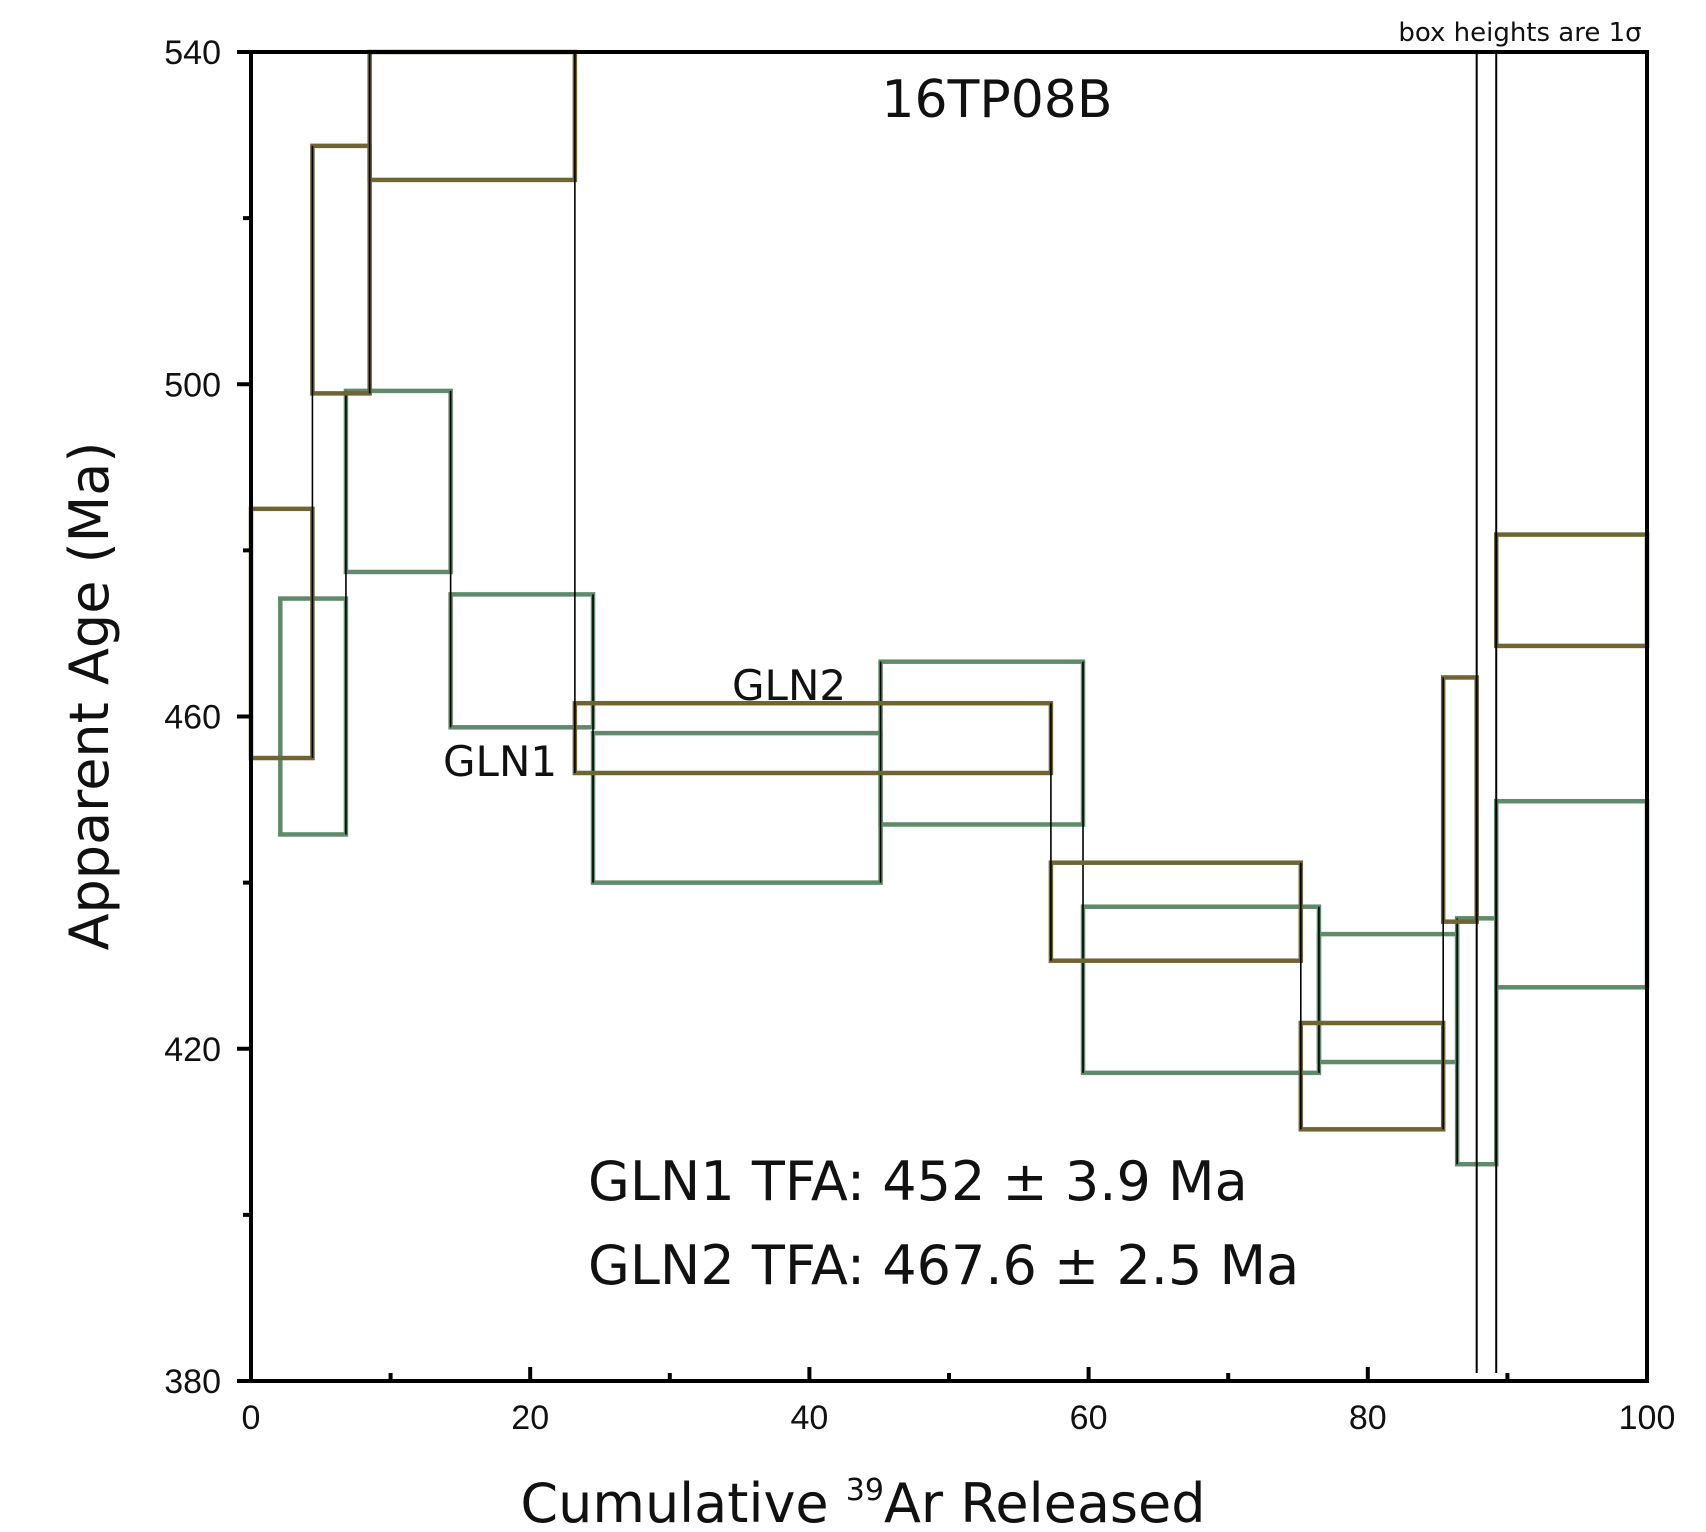 This screenshot has height=1532, width=1706. What do you see at coordinates (192, 718) in the screenshot?
I see `y-tick-label-460: 460` at bounding box center [192, 718].